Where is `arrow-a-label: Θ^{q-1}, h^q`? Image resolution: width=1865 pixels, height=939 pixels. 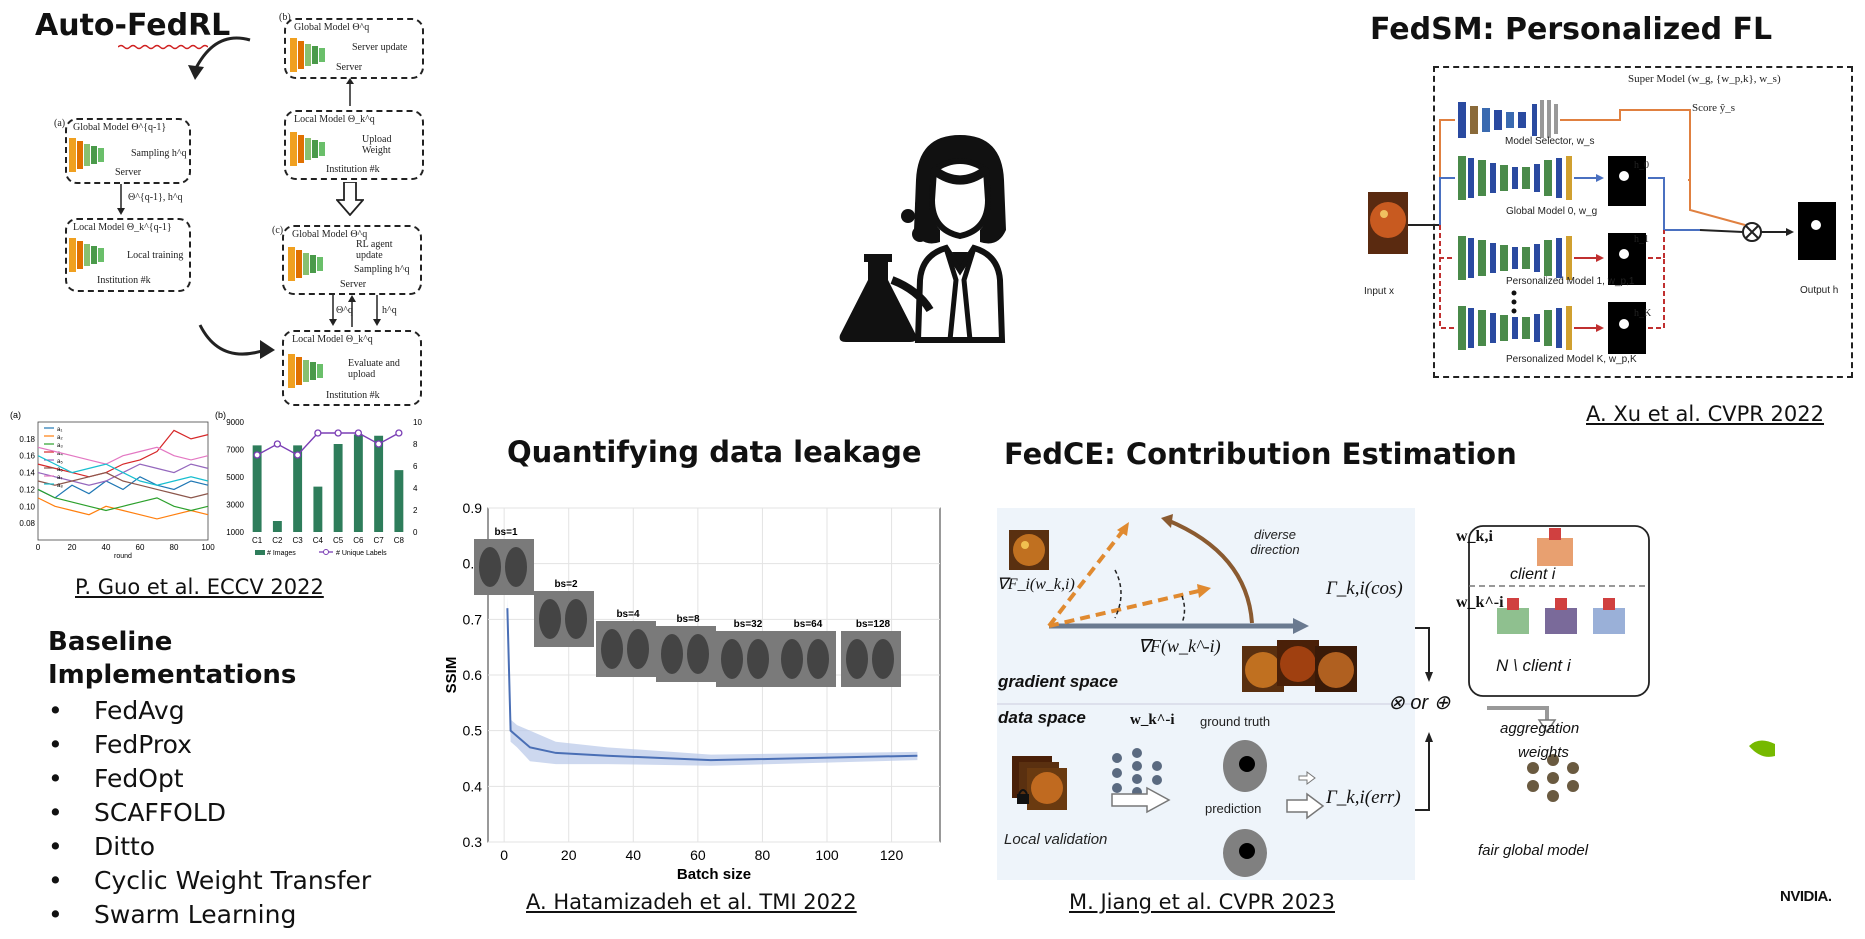
arrow-a-label: Θ^{q-1}, h^q is located at coordinates (155, 197).